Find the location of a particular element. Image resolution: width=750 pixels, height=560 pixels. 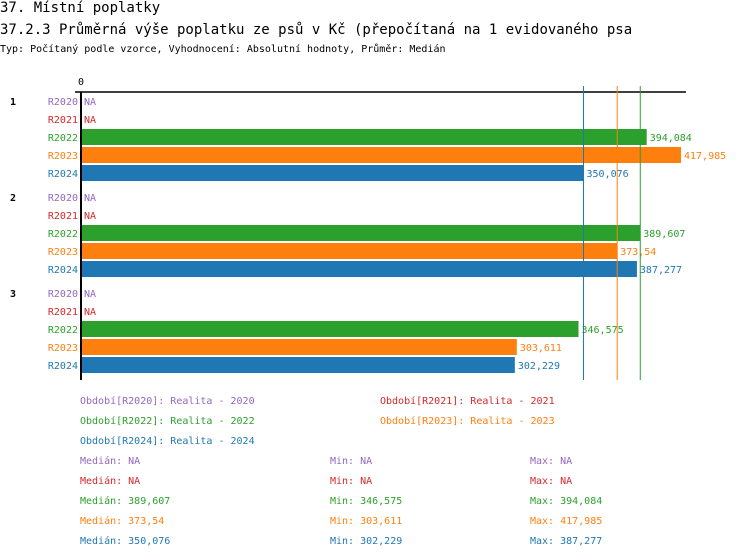

x-tick-label: 0 is located at coordinates (81, 82).